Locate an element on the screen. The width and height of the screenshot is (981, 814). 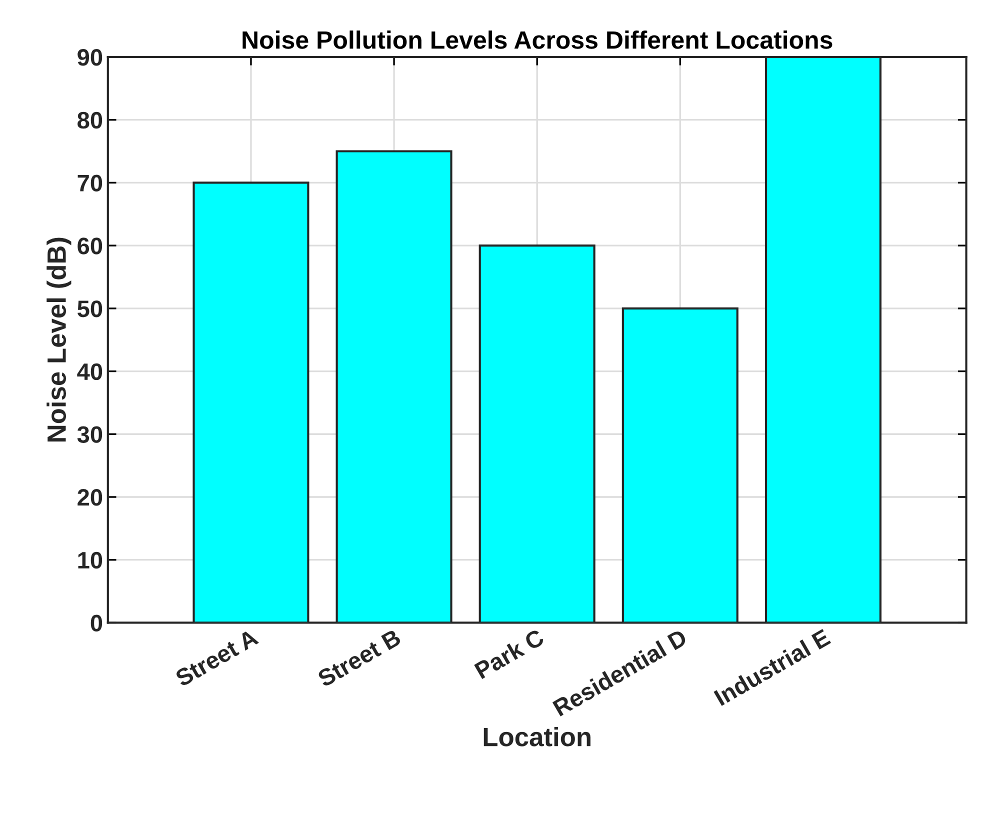
y-axis-title: Noise Level (dB) is located at coordinates (59, 340).